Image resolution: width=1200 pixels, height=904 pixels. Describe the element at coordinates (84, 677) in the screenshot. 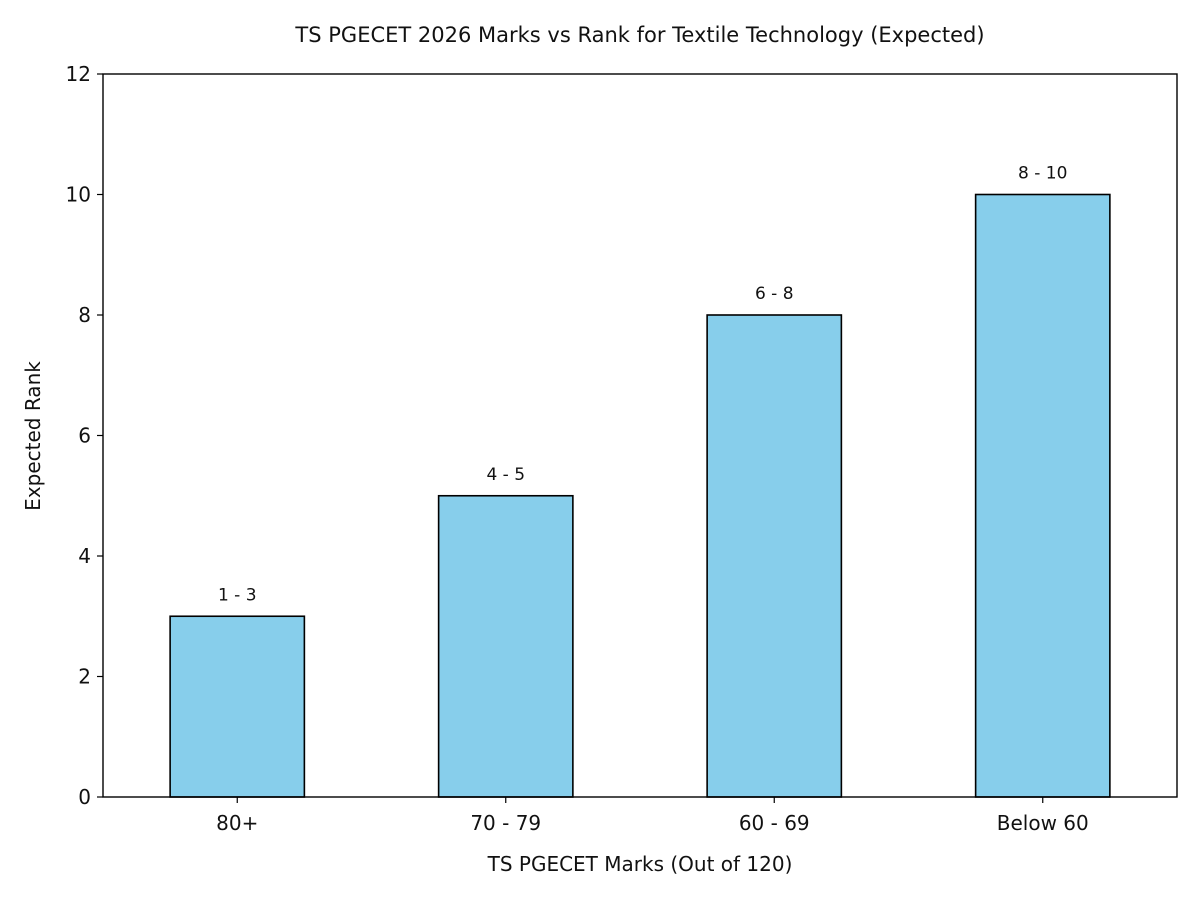

I see `y-tick-label: 2` at that location.